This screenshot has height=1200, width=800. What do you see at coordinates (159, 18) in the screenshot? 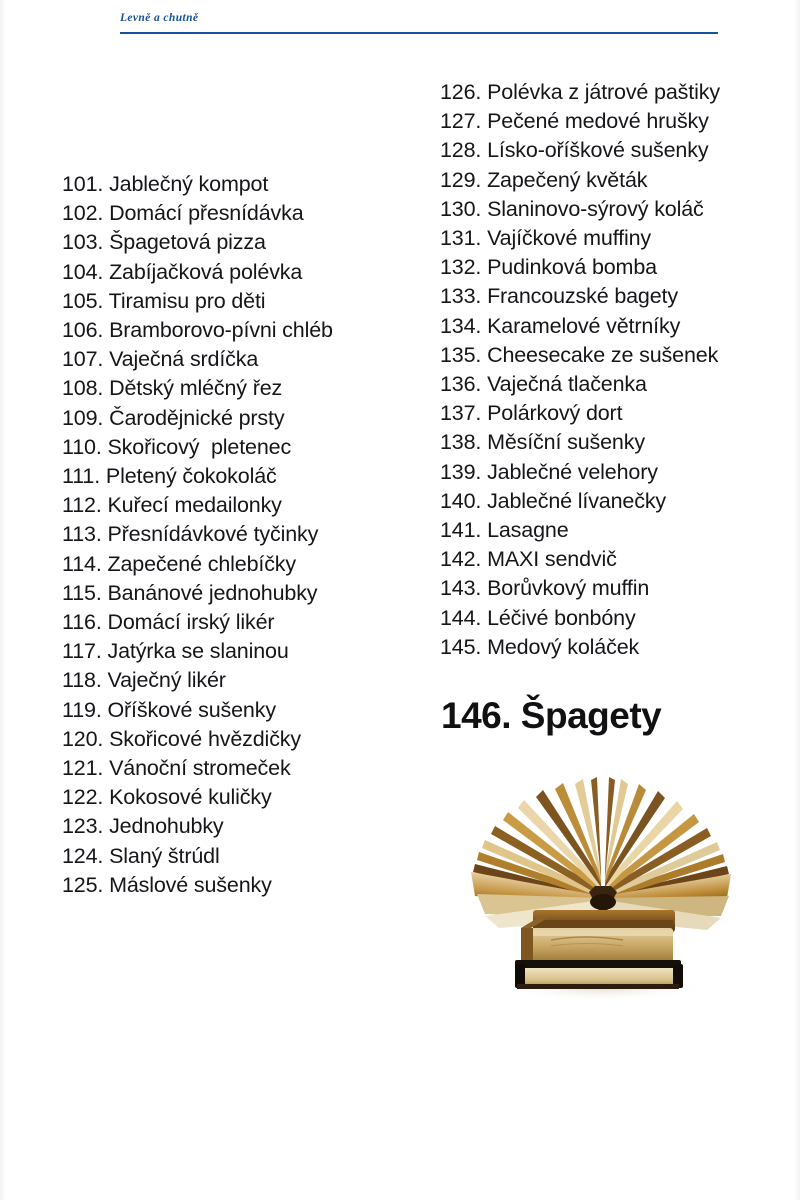
I see `header-title: Levně a chutně` at bounding box center [159, 18].